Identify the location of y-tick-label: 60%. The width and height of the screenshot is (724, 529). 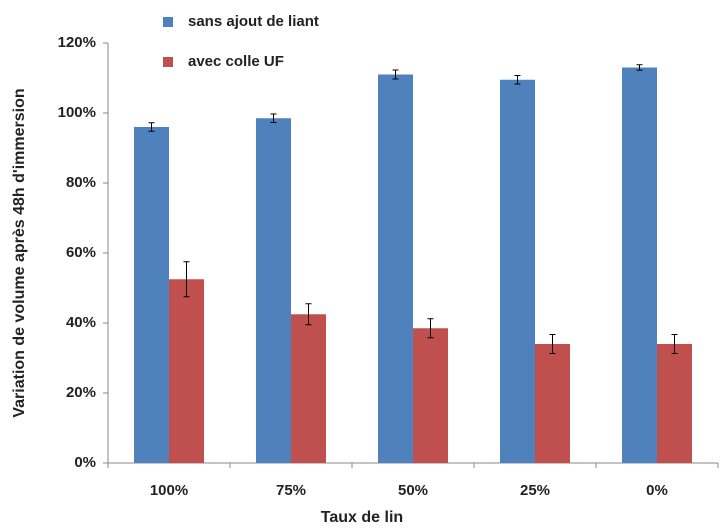
(81, 252).